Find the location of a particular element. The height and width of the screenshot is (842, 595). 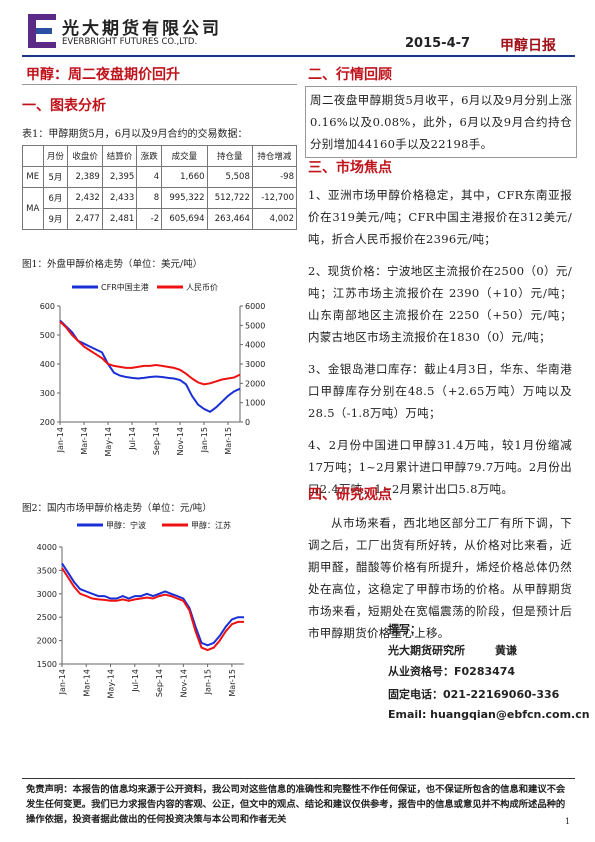

y2-tick-label: 0 is located at coordinates (247, 422).